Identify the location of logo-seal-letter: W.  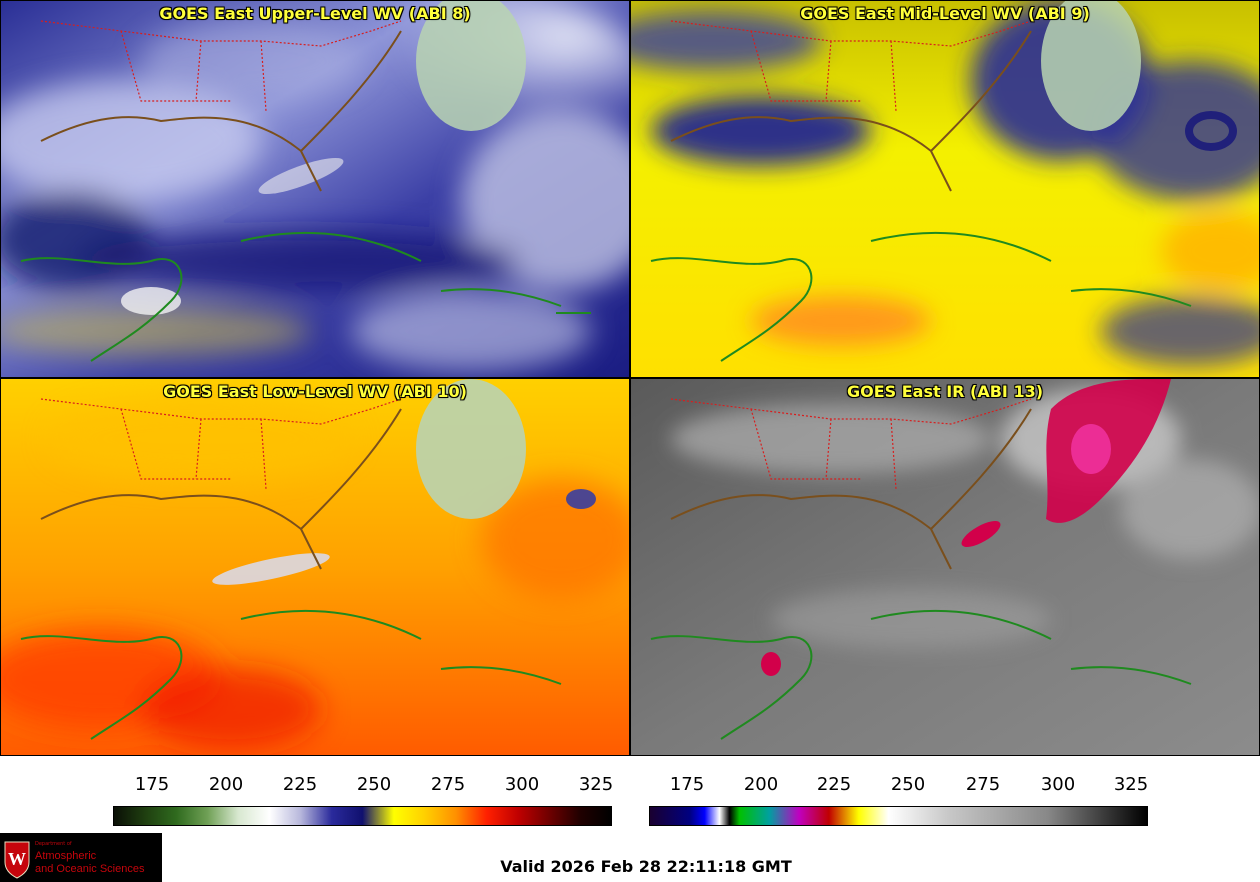
(17, 859).